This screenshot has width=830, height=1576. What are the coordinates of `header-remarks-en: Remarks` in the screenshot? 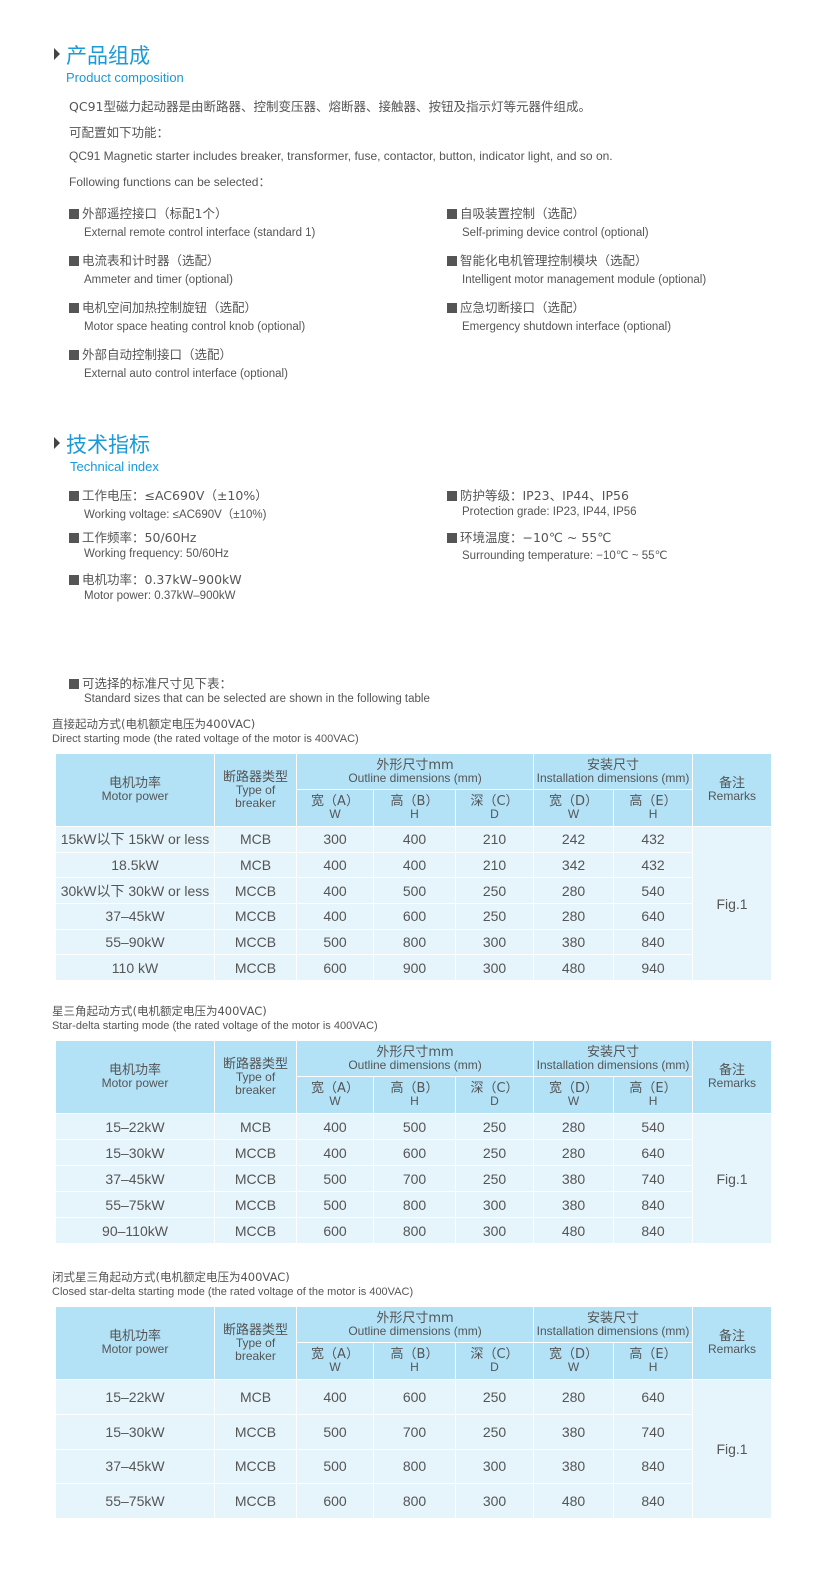 It's located at (732, 1349).